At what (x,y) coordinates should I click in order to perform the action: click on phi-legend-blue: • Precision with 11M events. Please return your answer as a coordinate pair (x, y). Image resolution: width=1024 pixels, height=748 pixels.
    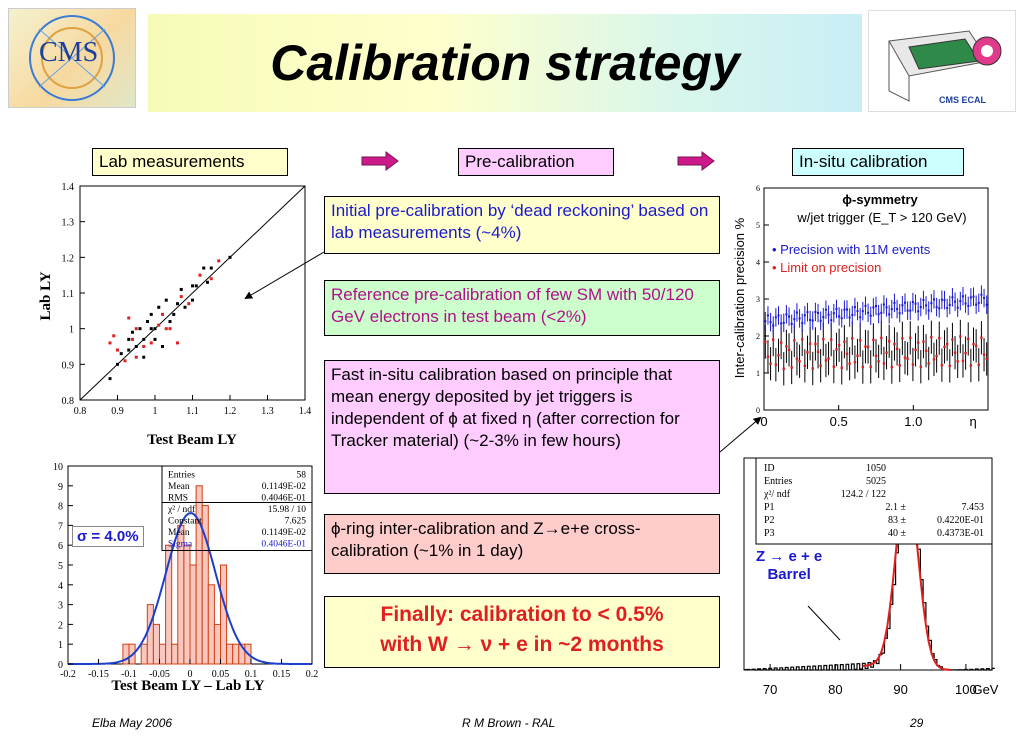
    Looking at the image, I should click on (851, 249).